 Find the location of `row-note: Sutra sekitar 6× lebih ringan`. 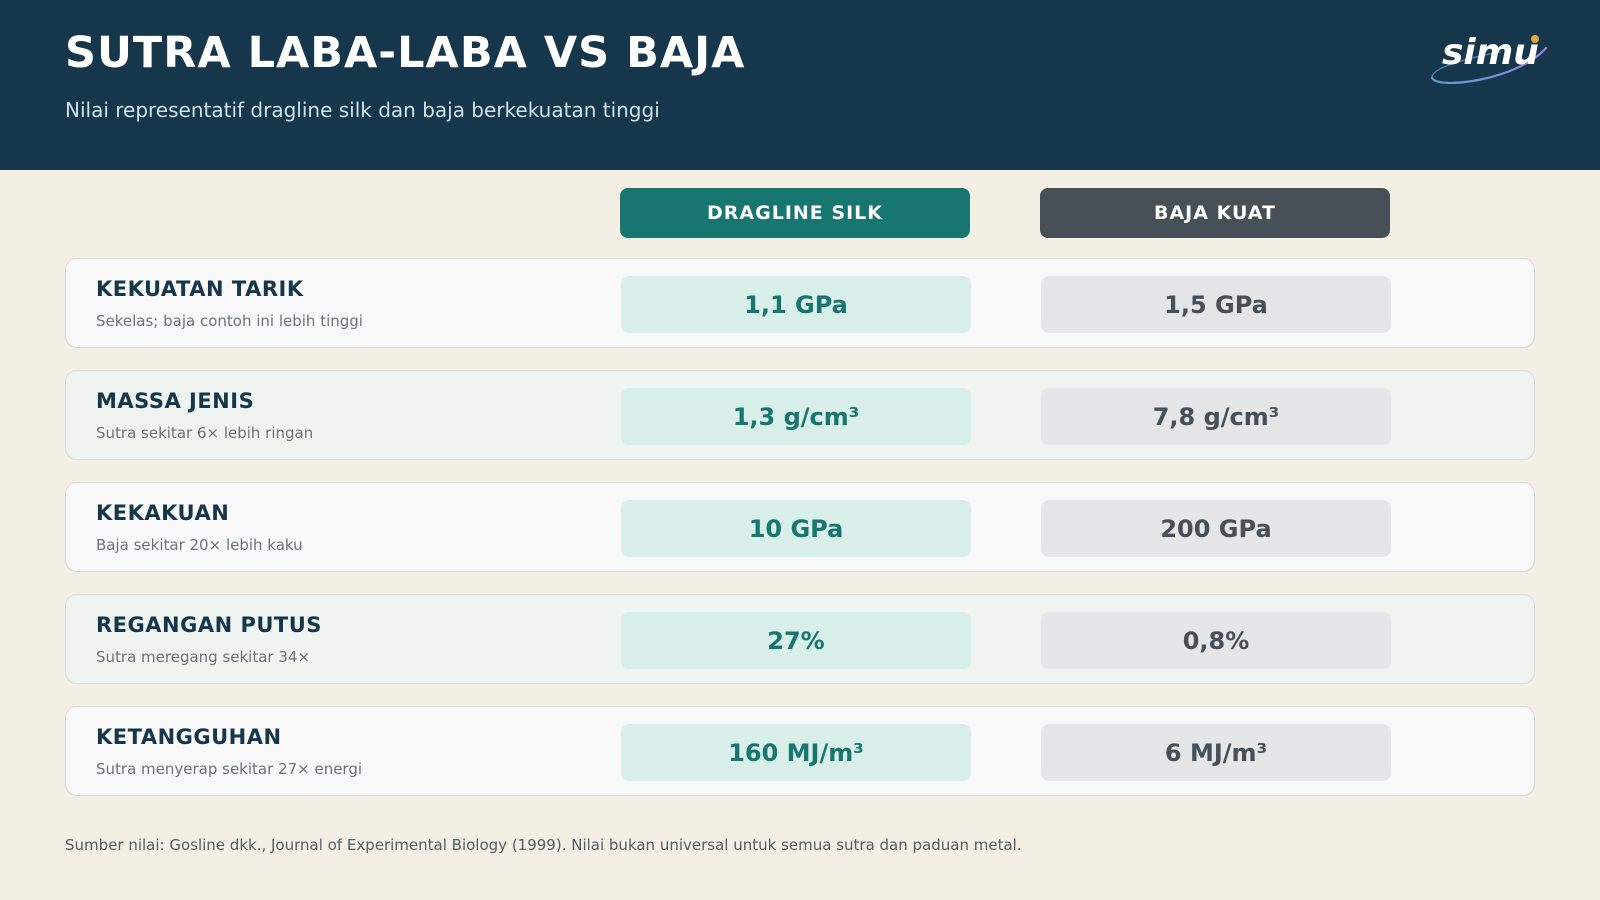

row-note: Sutra sekitar 6× lebih ringan is located at coordinates (205, 433).